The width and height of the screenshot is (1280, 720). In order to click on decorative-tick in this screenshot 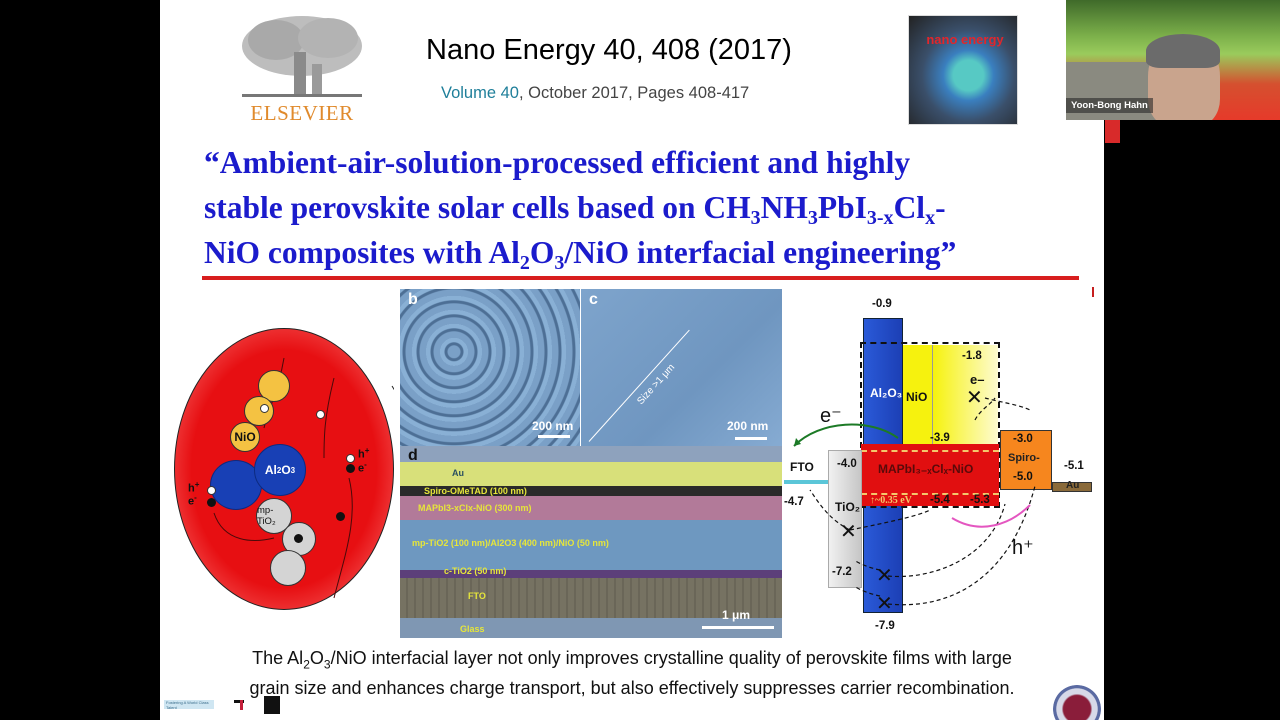, I will do `click(1093, 292)`.